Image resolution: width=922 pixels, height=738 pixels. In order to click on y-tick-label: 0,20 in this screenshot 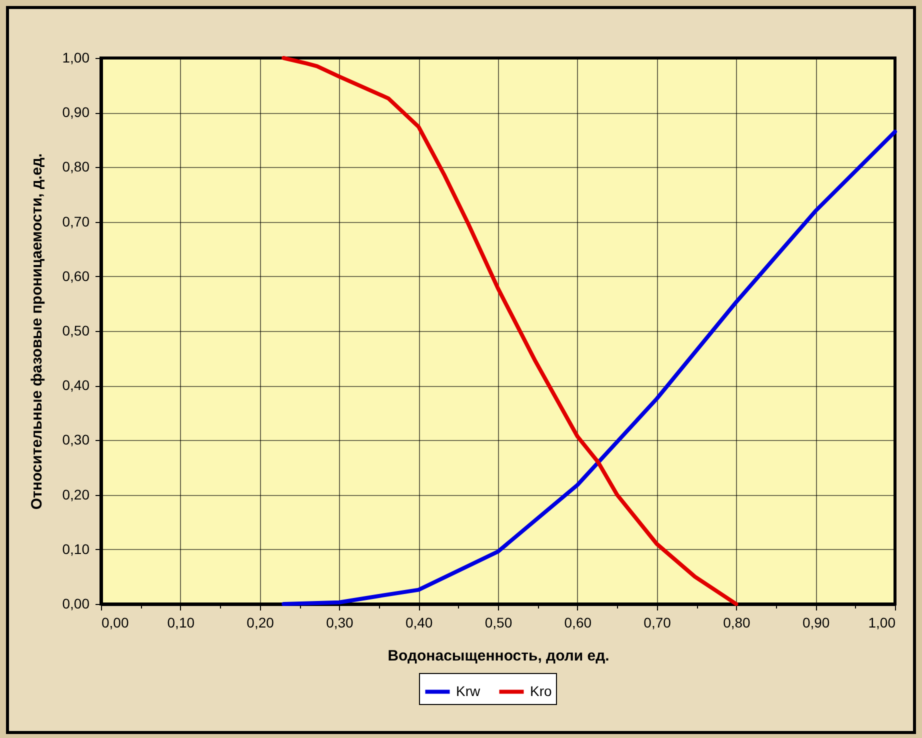, I will do `click(76, 494)`.